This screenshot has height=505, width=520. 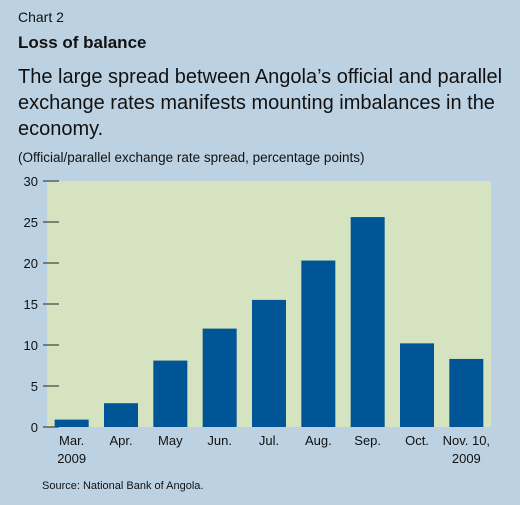 I want to click on y-tick-label: 0, so click(x=34, y=427).